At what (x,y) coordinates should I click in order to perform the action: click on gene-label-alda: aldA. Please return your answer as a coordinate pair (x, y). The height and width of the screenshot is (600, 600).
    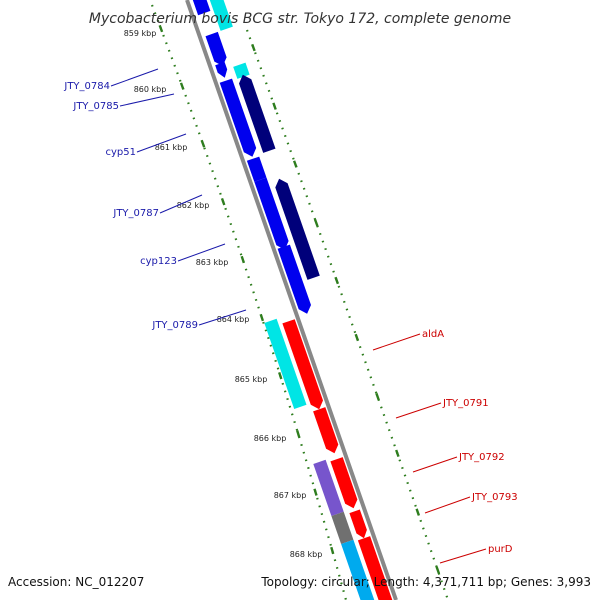
    Looking at the image, I should click on (433, 334).